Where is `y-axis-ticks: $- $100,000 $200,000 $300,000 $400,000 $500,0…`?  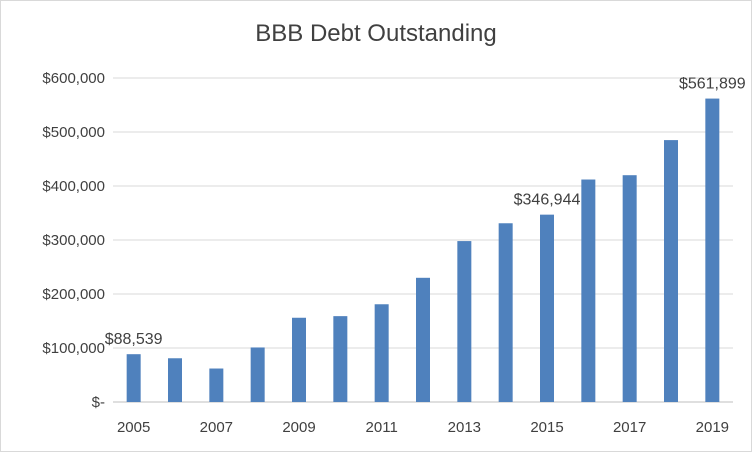 y-axis-ticks: $- $100,000 $200,000 $300,000 $400,000 $500,0… is located at coordinates (73, 240).